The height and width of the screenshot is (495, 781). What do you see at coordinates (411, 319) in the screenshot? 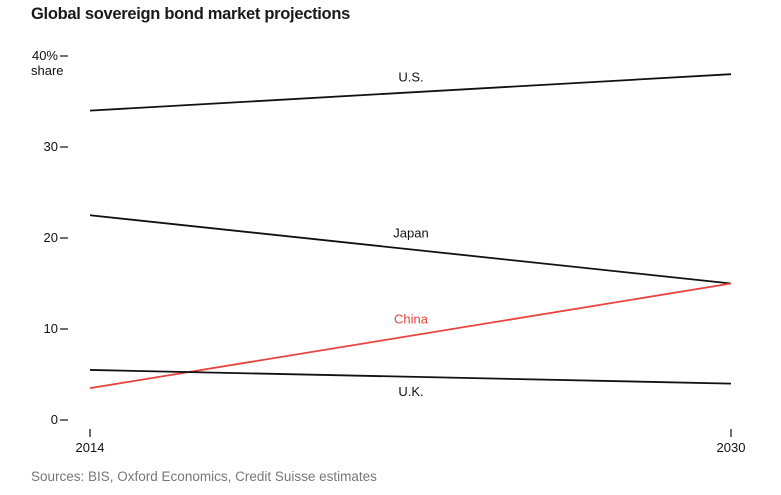
I see `series-label-china: China` at bounding box center [411, 319].